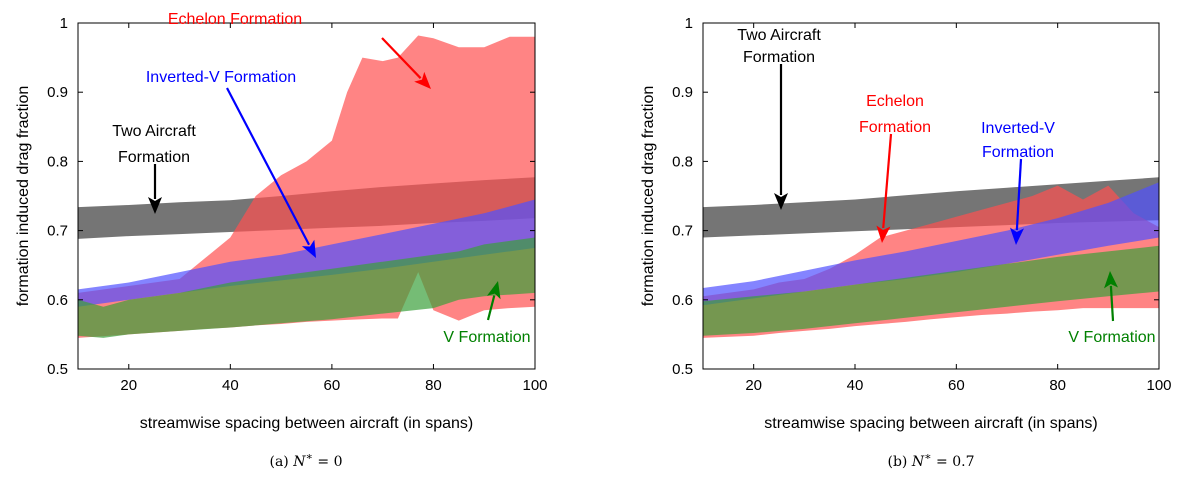  I want to click on panel-caption: (b) N∗ = 0.7, so click(931, 460).